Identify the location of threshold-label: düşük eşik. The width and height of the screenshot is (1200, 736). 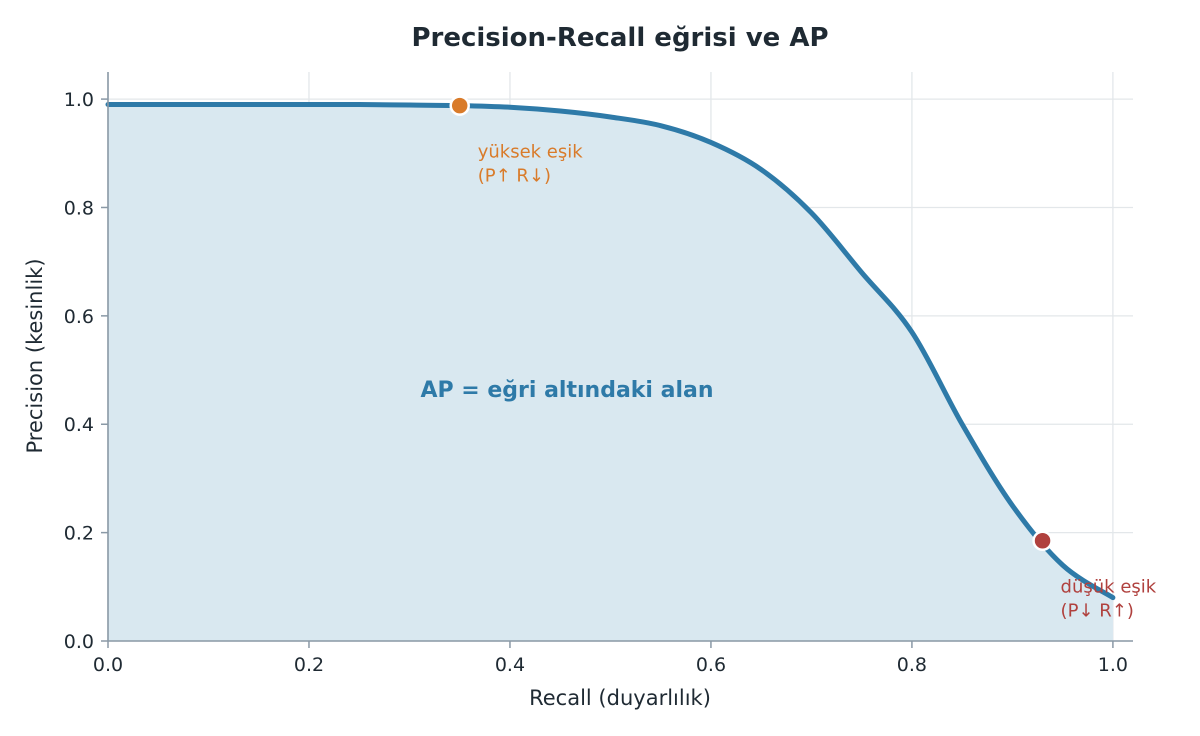
(1109, 587).